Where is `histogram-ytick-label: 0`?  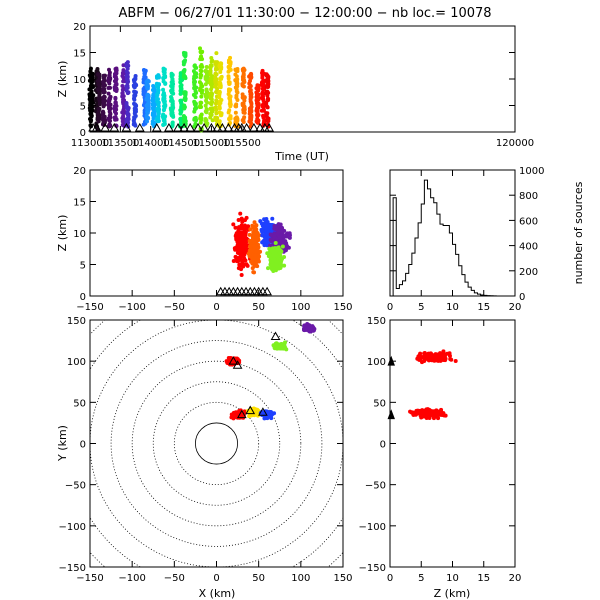
histogram-ytick-label: 0 is located at coordinates (522, 297).